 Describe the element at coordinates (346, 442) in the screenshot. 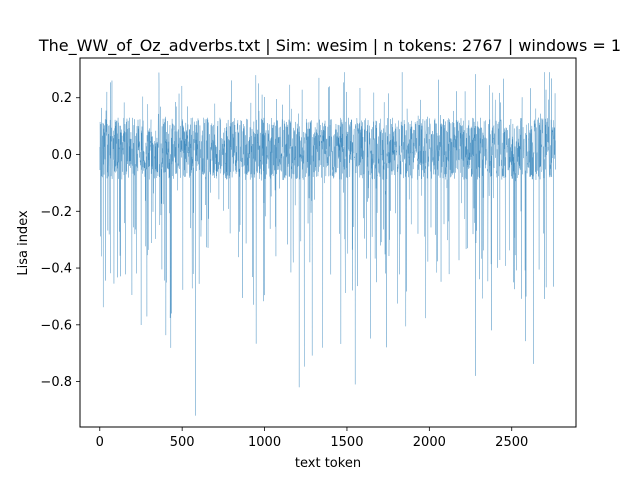

I see `x-tick-label: 1500` at that location.